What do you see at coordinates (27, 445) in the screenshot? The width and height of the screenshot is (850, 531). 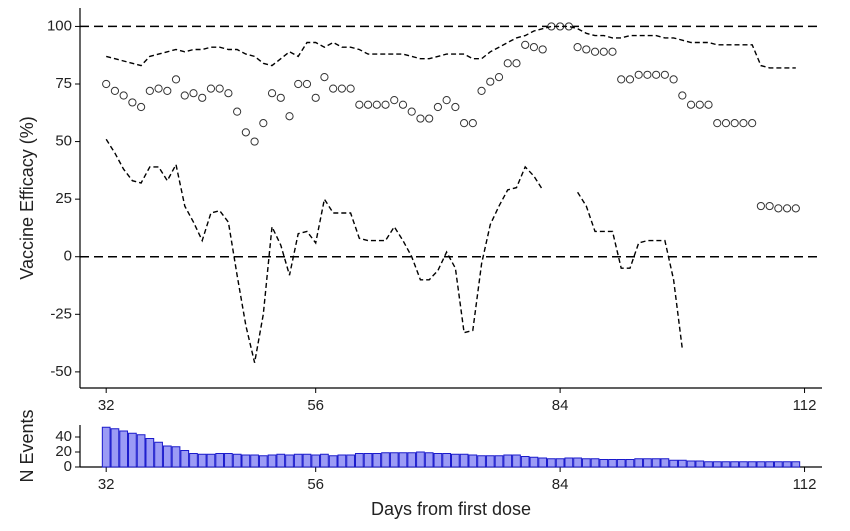 I see `y-axis-label: N Events` at bounding box center [27, 445].